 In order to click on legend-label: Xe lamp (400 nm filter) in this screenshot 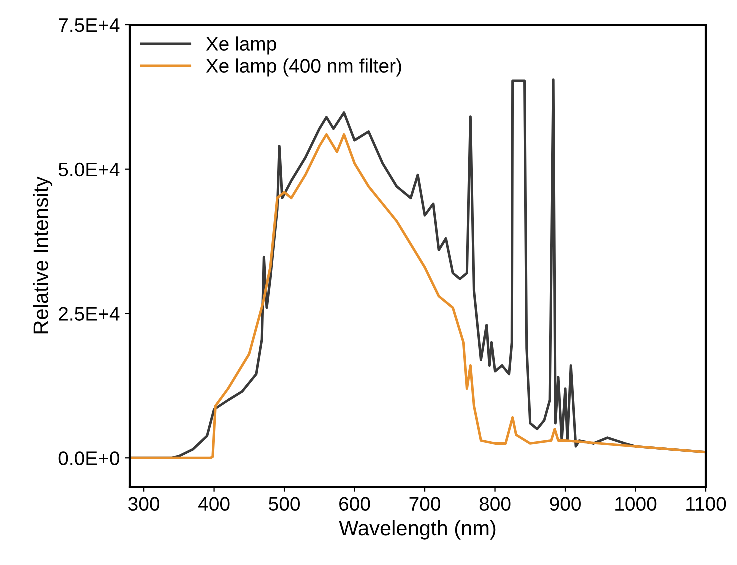, I will do `click(304, 67)`.